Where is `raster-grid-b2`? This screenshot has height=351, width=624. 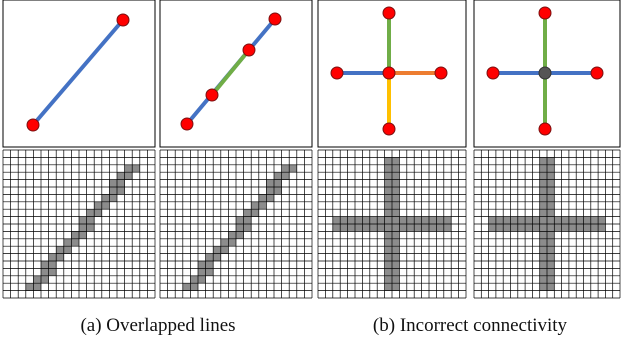
raster-grid-b2 is located at coordinates (547, 224).